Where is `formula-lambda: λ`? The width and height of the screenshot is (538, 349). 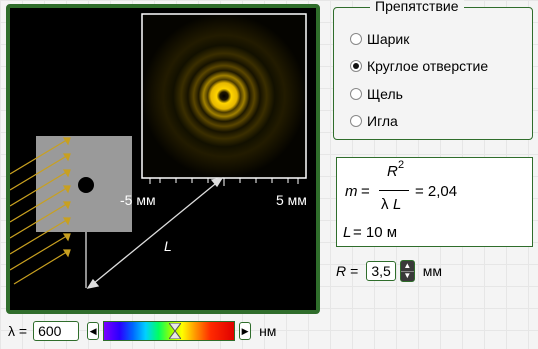
formula-lambda: λ is located at coordinates (385, 204).